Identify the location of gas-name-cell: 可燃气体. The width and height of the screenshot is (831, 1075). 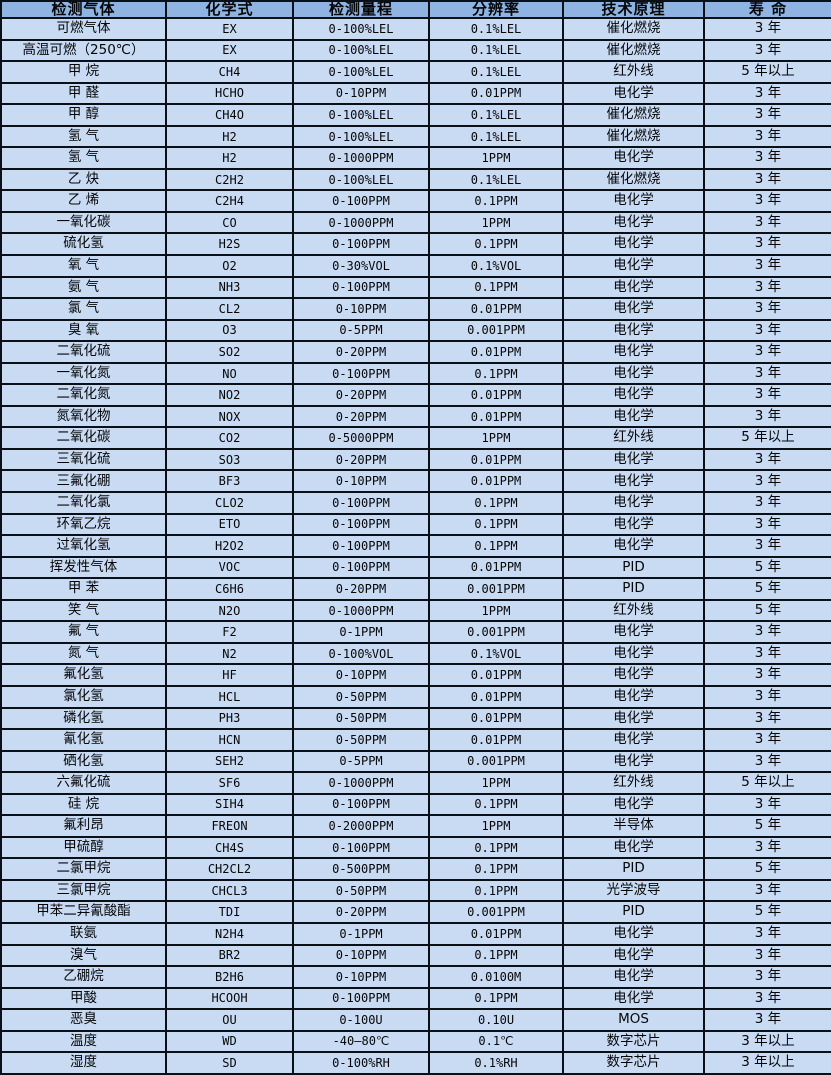
(83, 29).